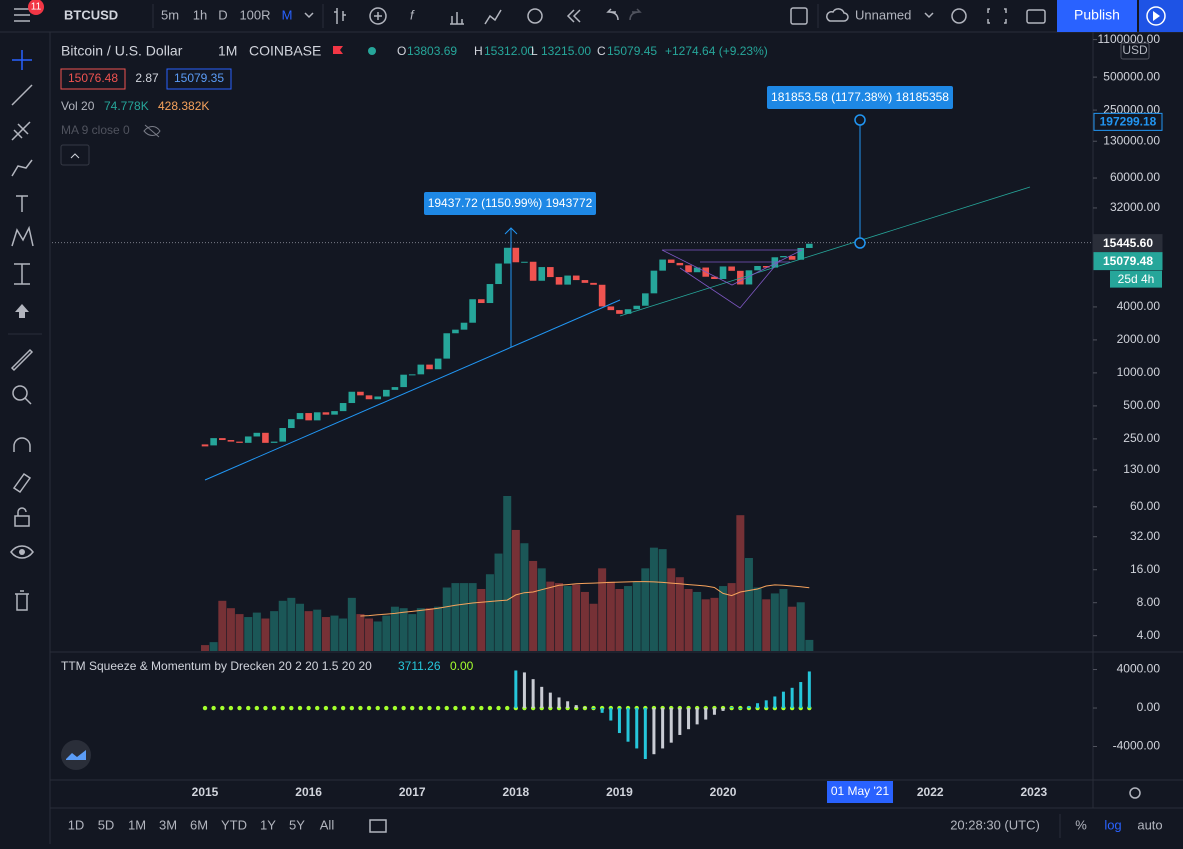  I want to click on auto-toggle: auto, so click(1149, 824).